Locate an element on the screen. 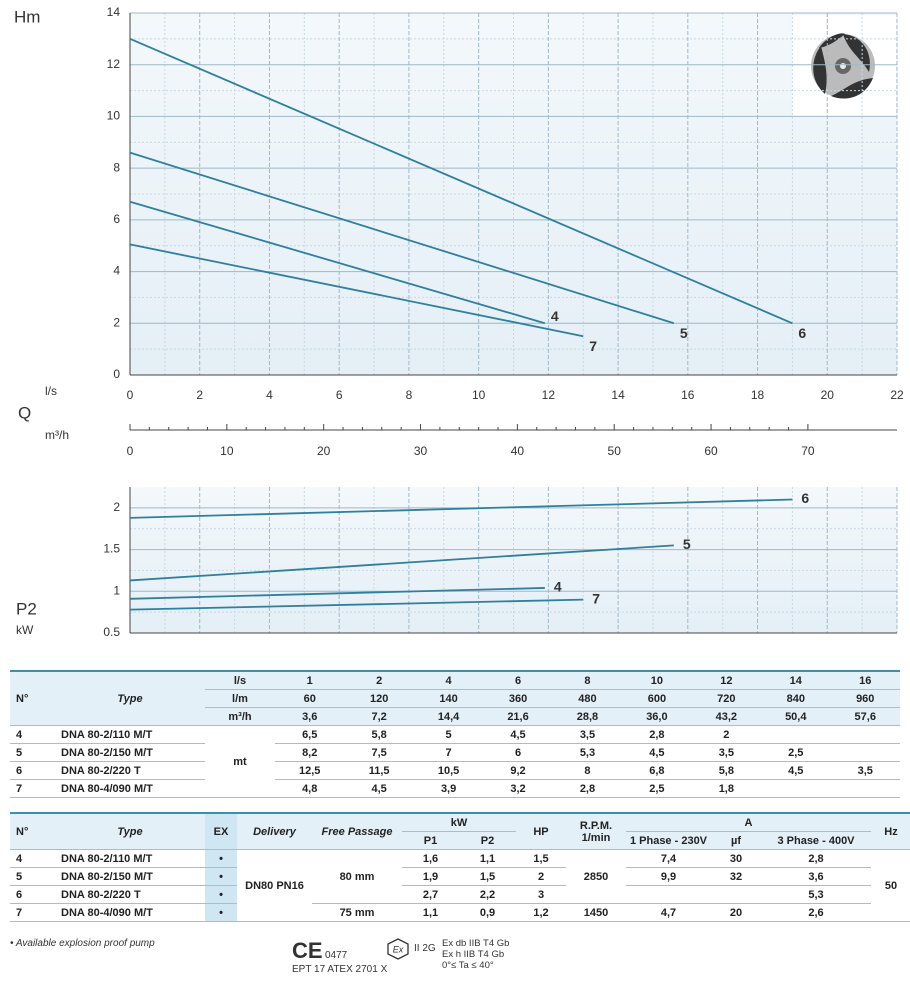 Image resolution: width=910 pixels, height=1000 pixels. x2-tick-label: 10 is located at coordinates (227, 451).